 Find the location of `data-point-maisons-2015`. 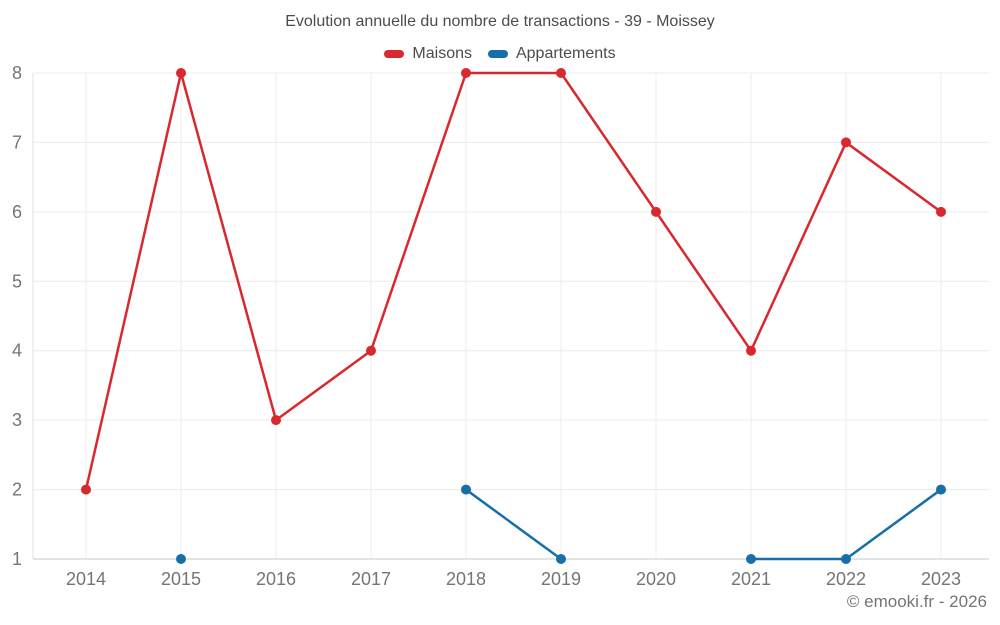

data-point-maisons-2015 is located at coordinates (181, 73).